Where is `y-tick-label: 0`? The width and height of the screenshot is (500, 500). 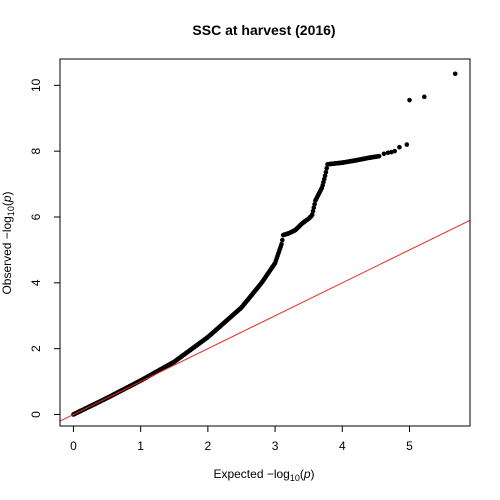 y-tick-label: 0 is located at coordinates (36, 414).